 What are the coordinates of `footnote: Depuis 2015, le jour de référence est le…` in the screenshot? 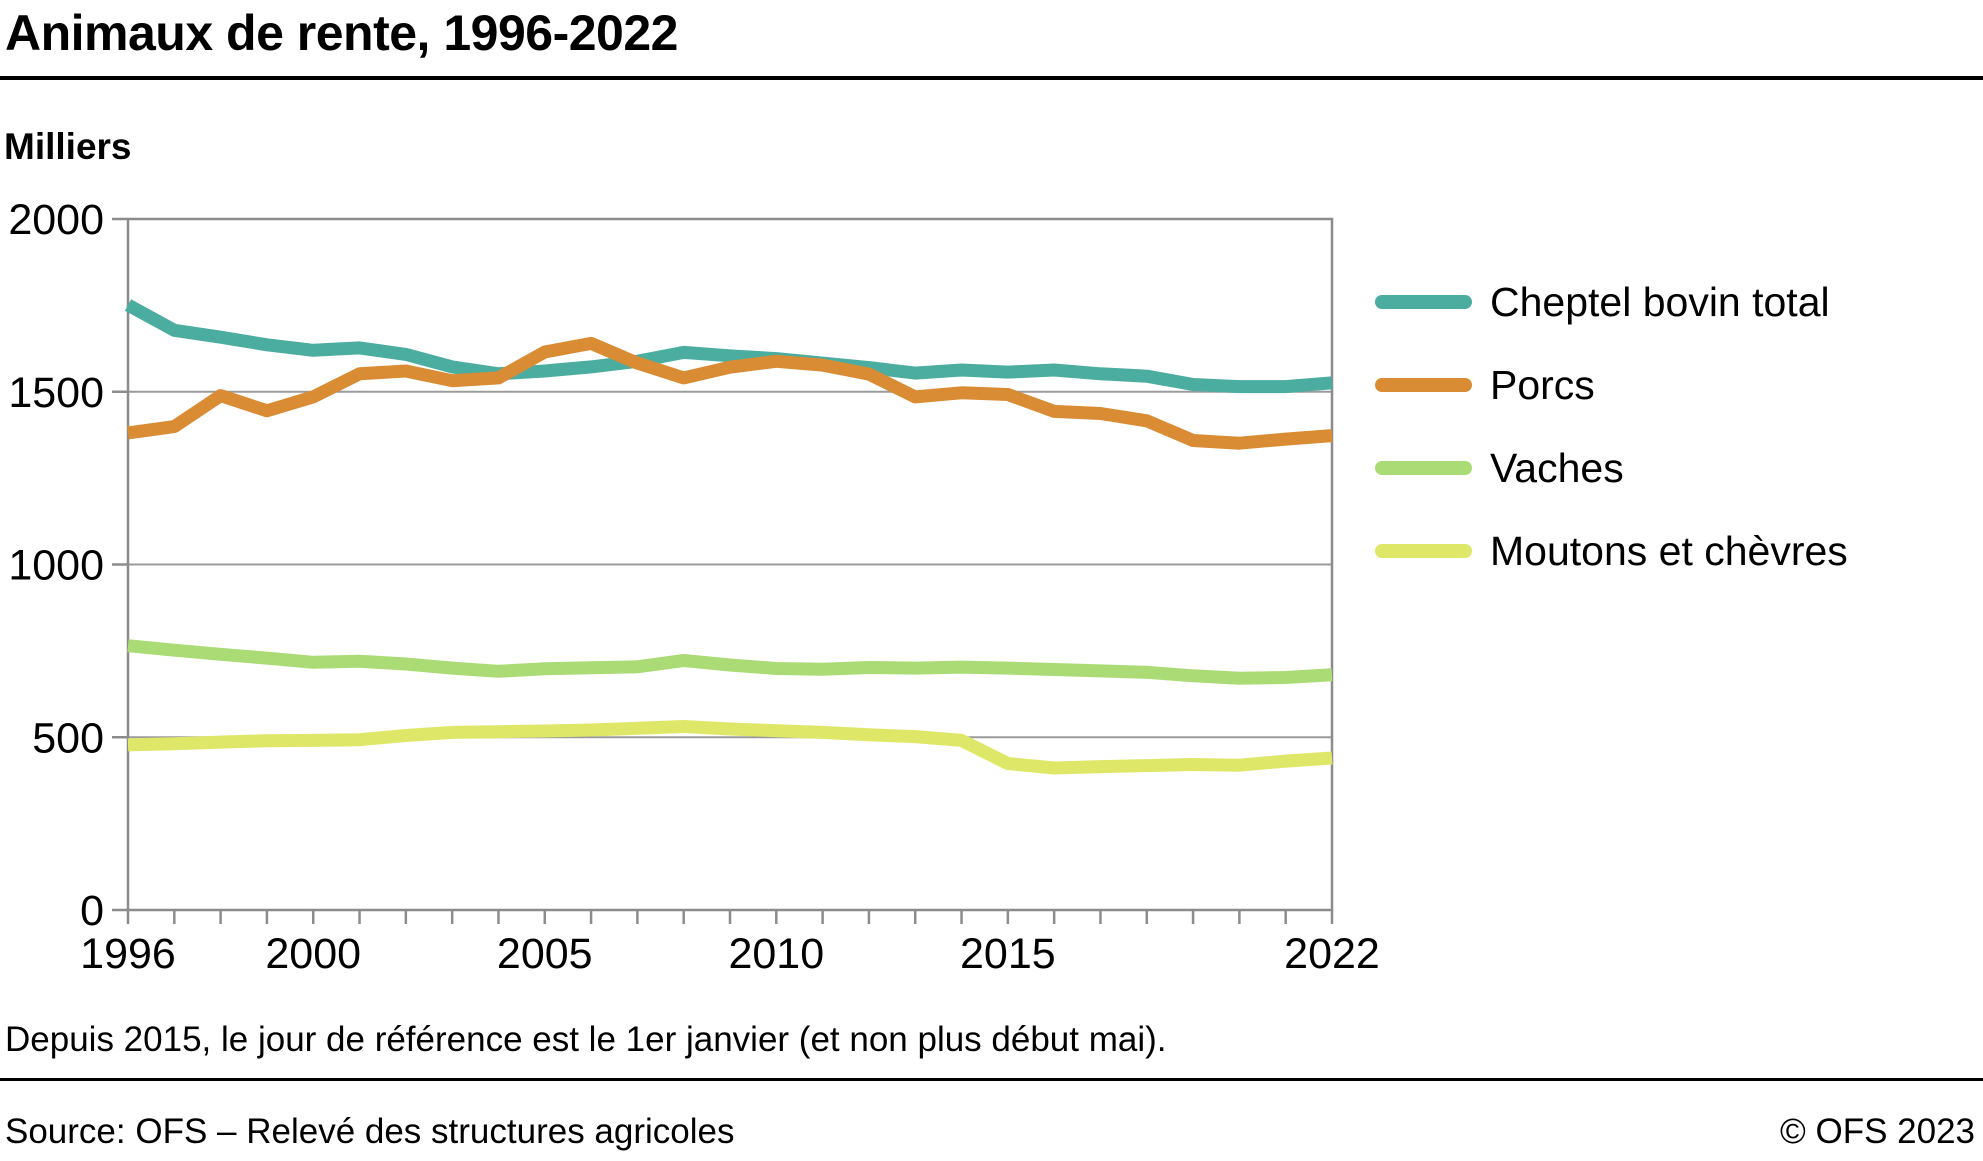 It's located at (586, 1039).